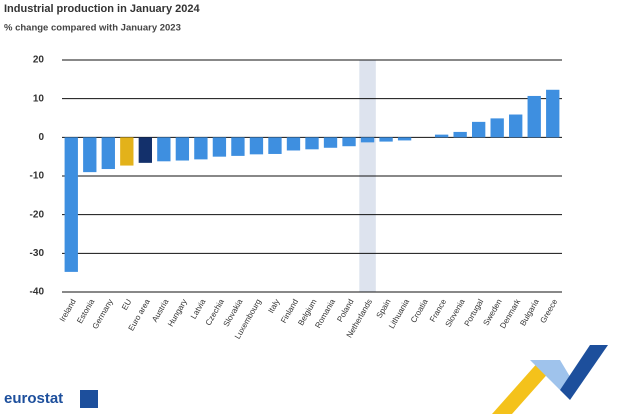 This screenshot has width=620, height=414. What do you see at coordinates (584, 372) in the screenshot?
I see `ribbon-blue` at bounding box center [584, 372].